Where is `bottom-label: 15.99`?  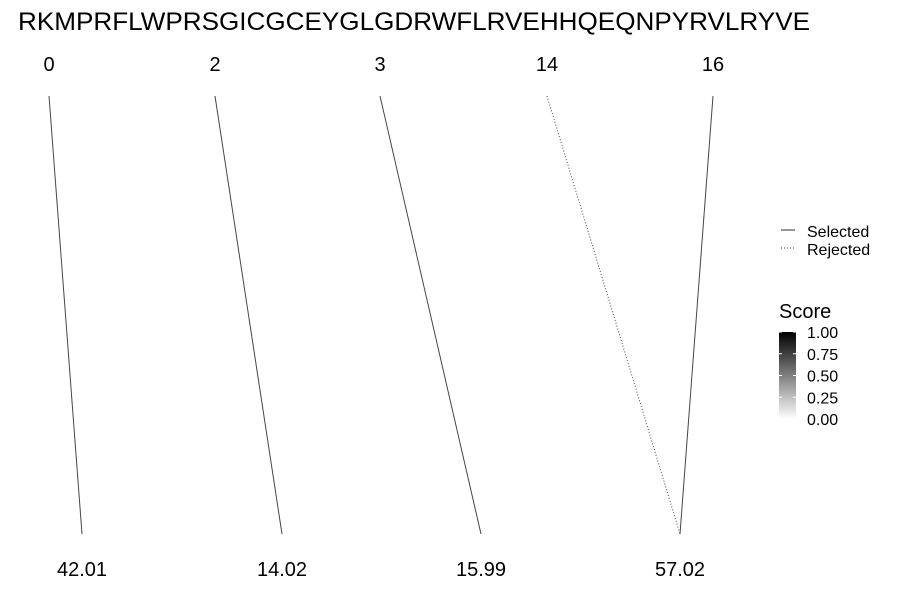
bottom-label: 15.99 is located at coordinates (481, 570).